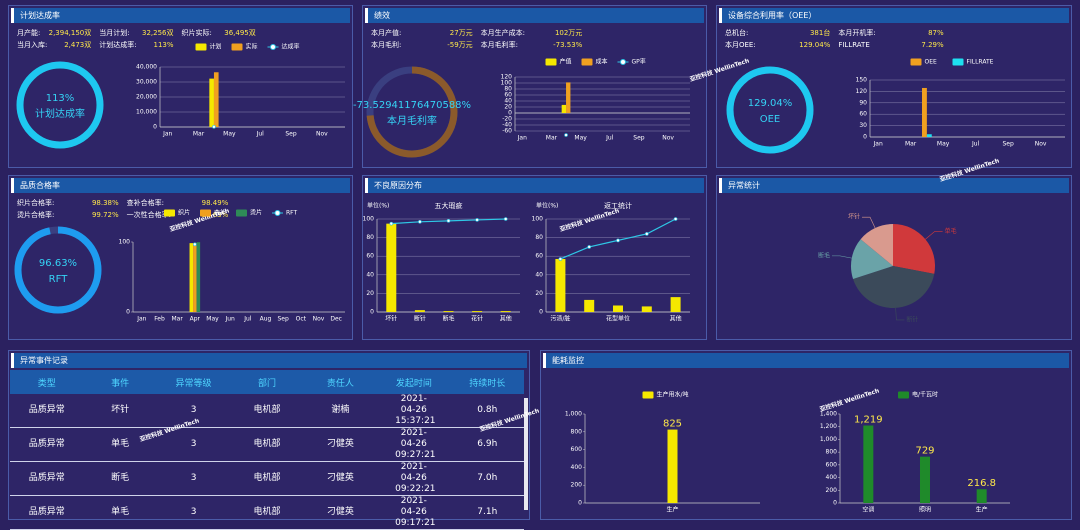 The width and height of the screenshot is (1080, 530). What do you see at coordinates (267, 512) in the screenshot?
I see `table-cell: 电机部` at bounding box center [267, 512].